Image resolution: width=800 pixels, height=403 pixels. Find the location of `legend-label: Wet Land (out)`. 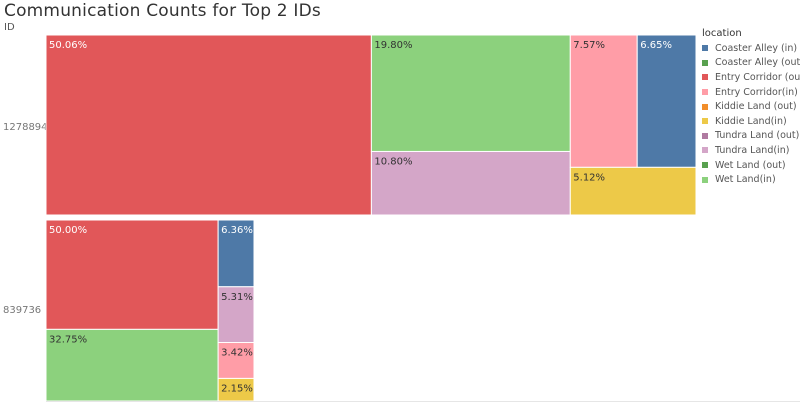

legend-label: Wet Land (out) is located at coordinates (750, 165).